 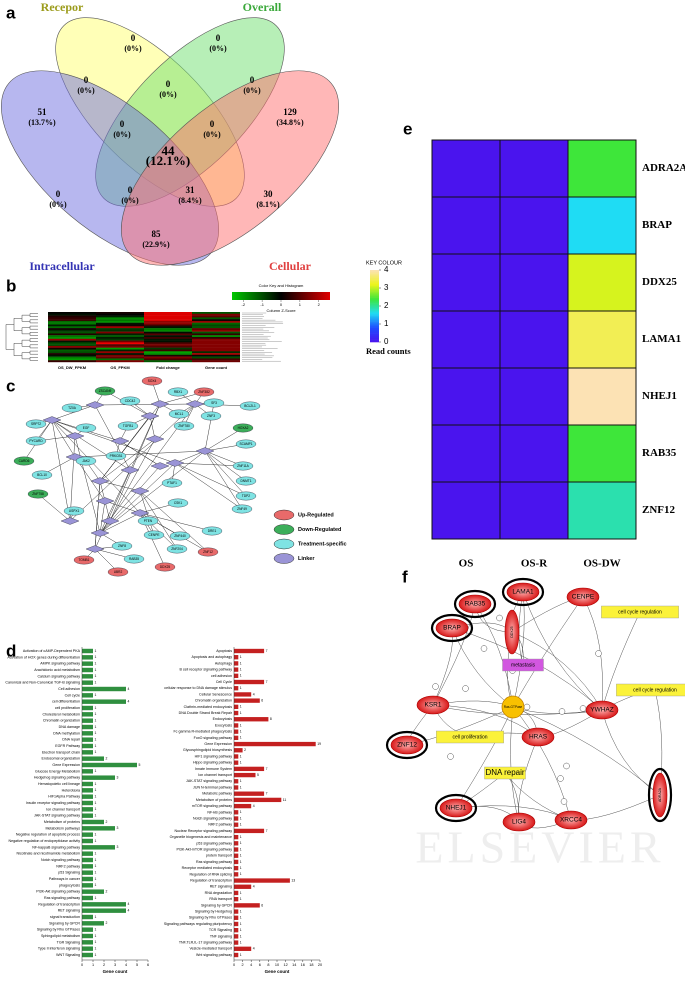 I want to click on bar-category-label: TNF,TLR,IL-17 signaling pathway, so click(x=205, y=943).